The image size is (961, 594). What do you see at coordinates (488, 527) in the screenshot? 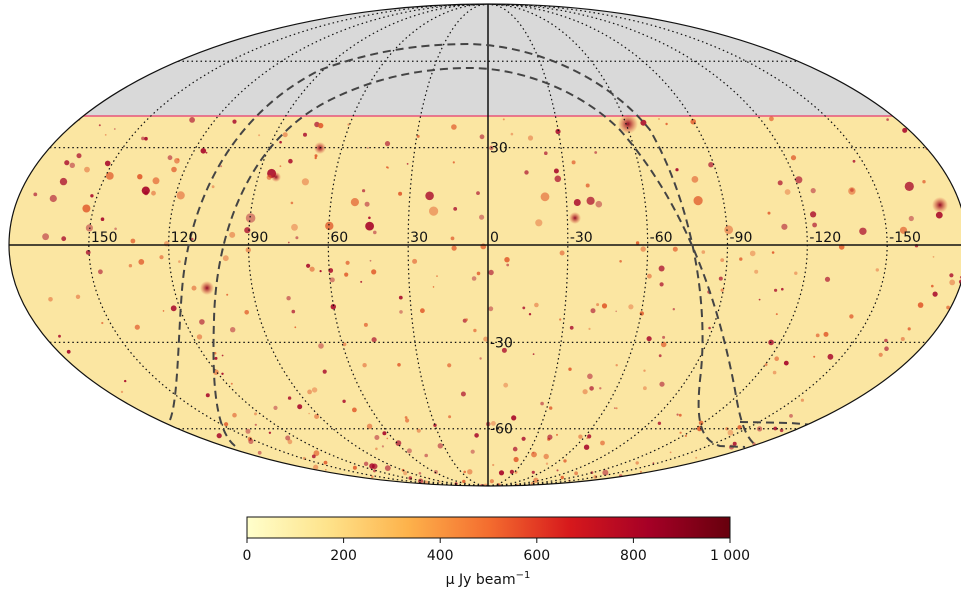
I see `colorbar-scale` at bounding box center [488, 527].